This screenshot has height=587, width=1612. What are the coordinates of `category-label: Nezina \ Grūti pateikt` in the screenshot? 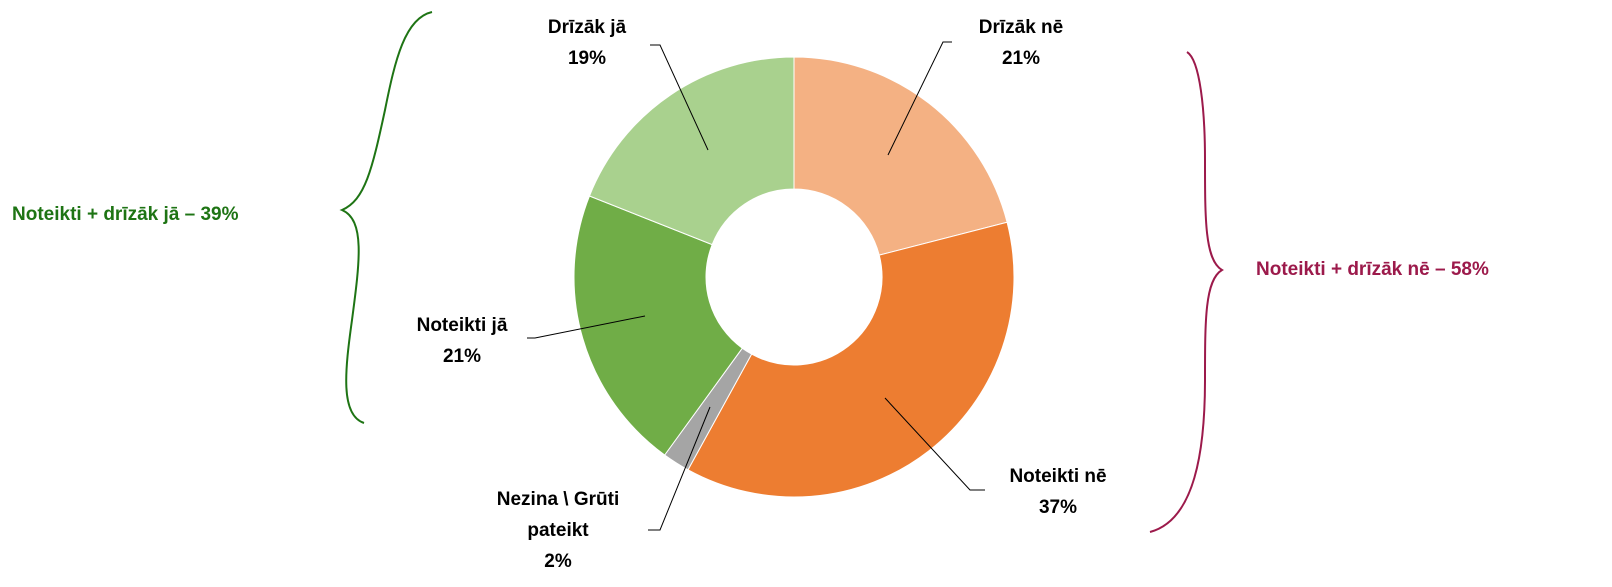 It's located at (558, 515).